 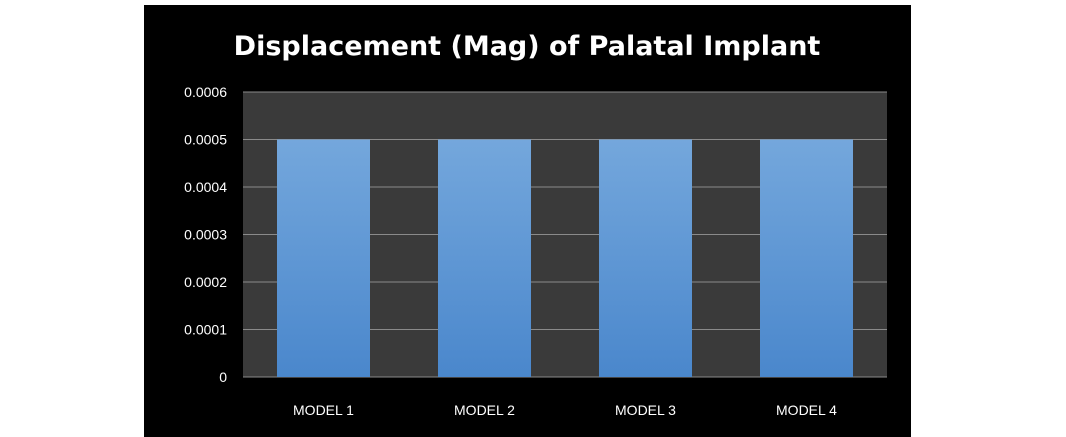 I want to click on y-tick-label: 0.0004, so click(x=205, y=187).